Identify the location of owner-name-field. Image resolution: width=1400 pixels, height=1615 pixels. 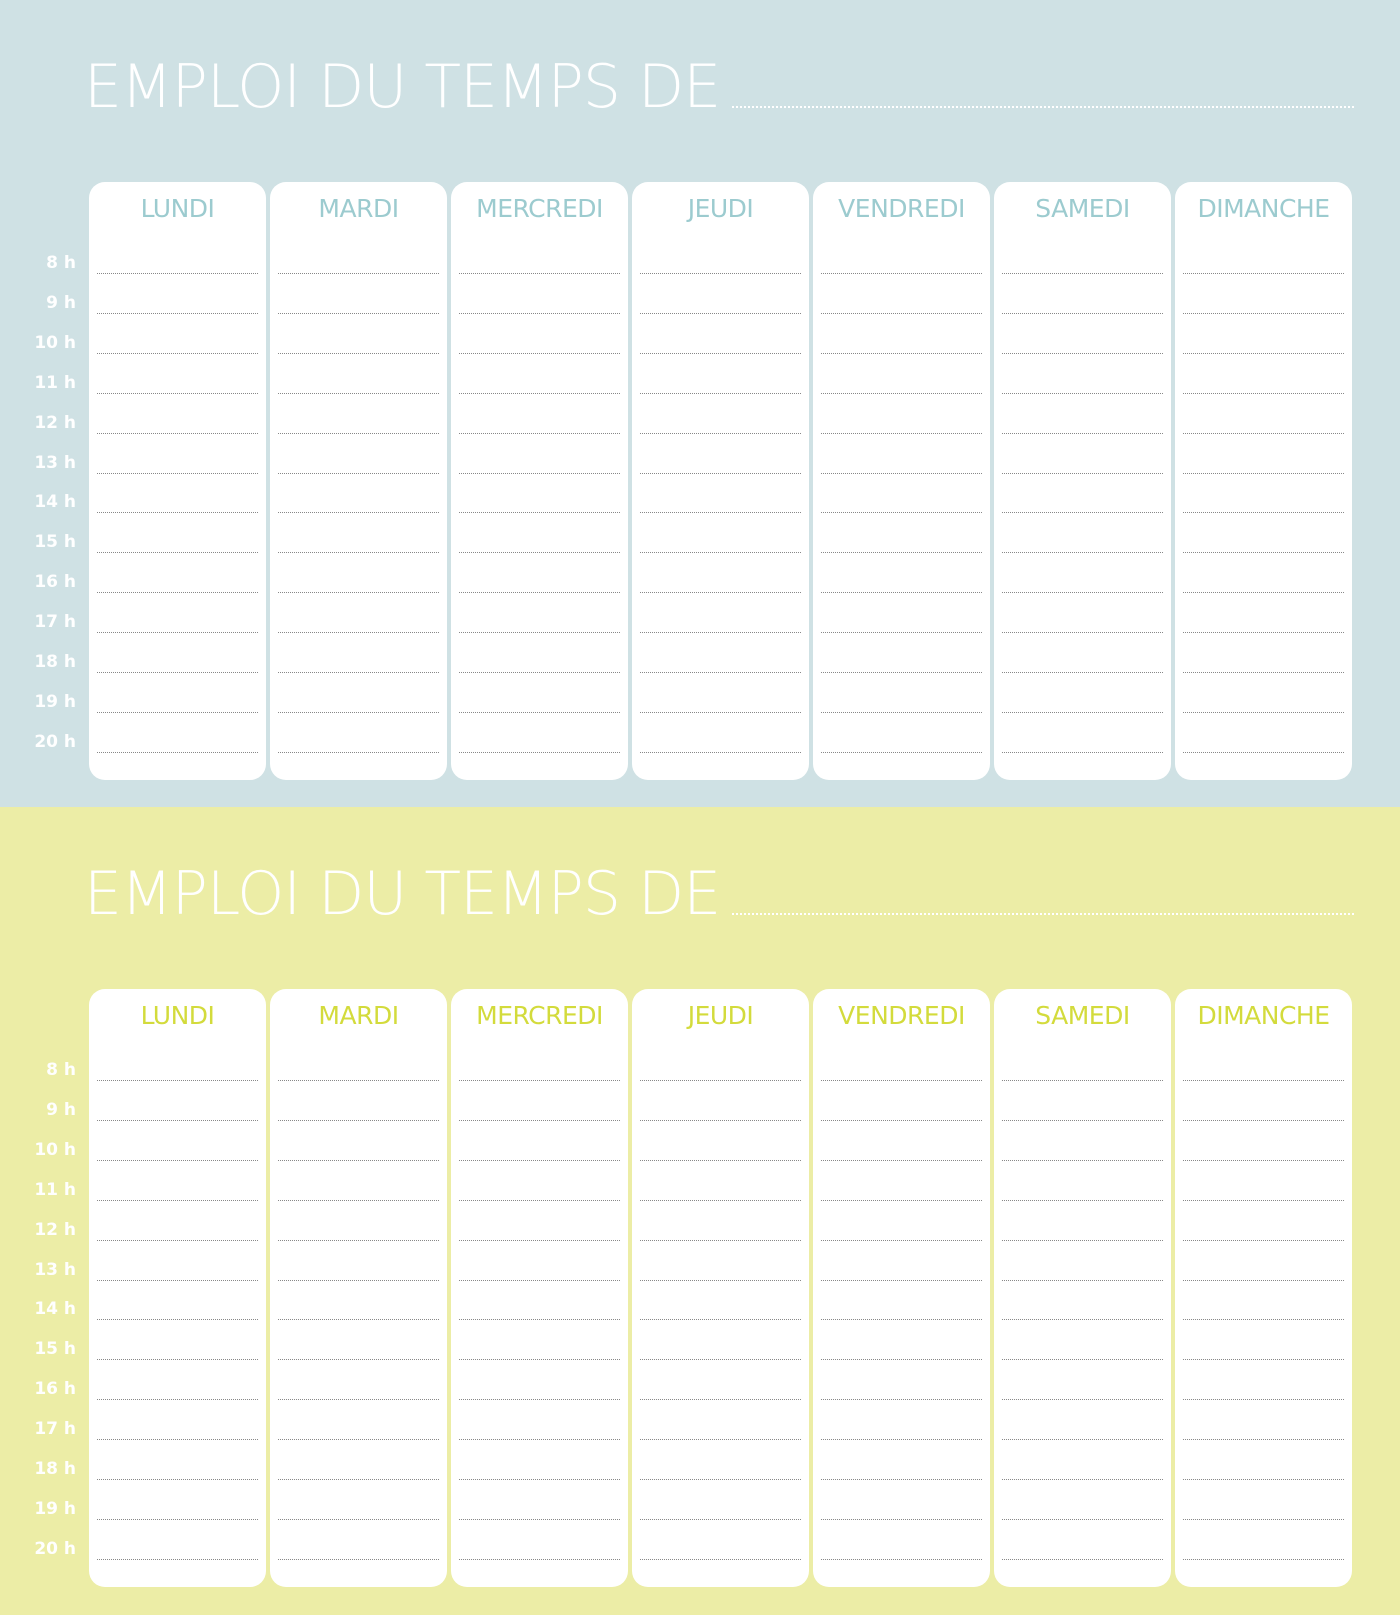
(1043, 914).